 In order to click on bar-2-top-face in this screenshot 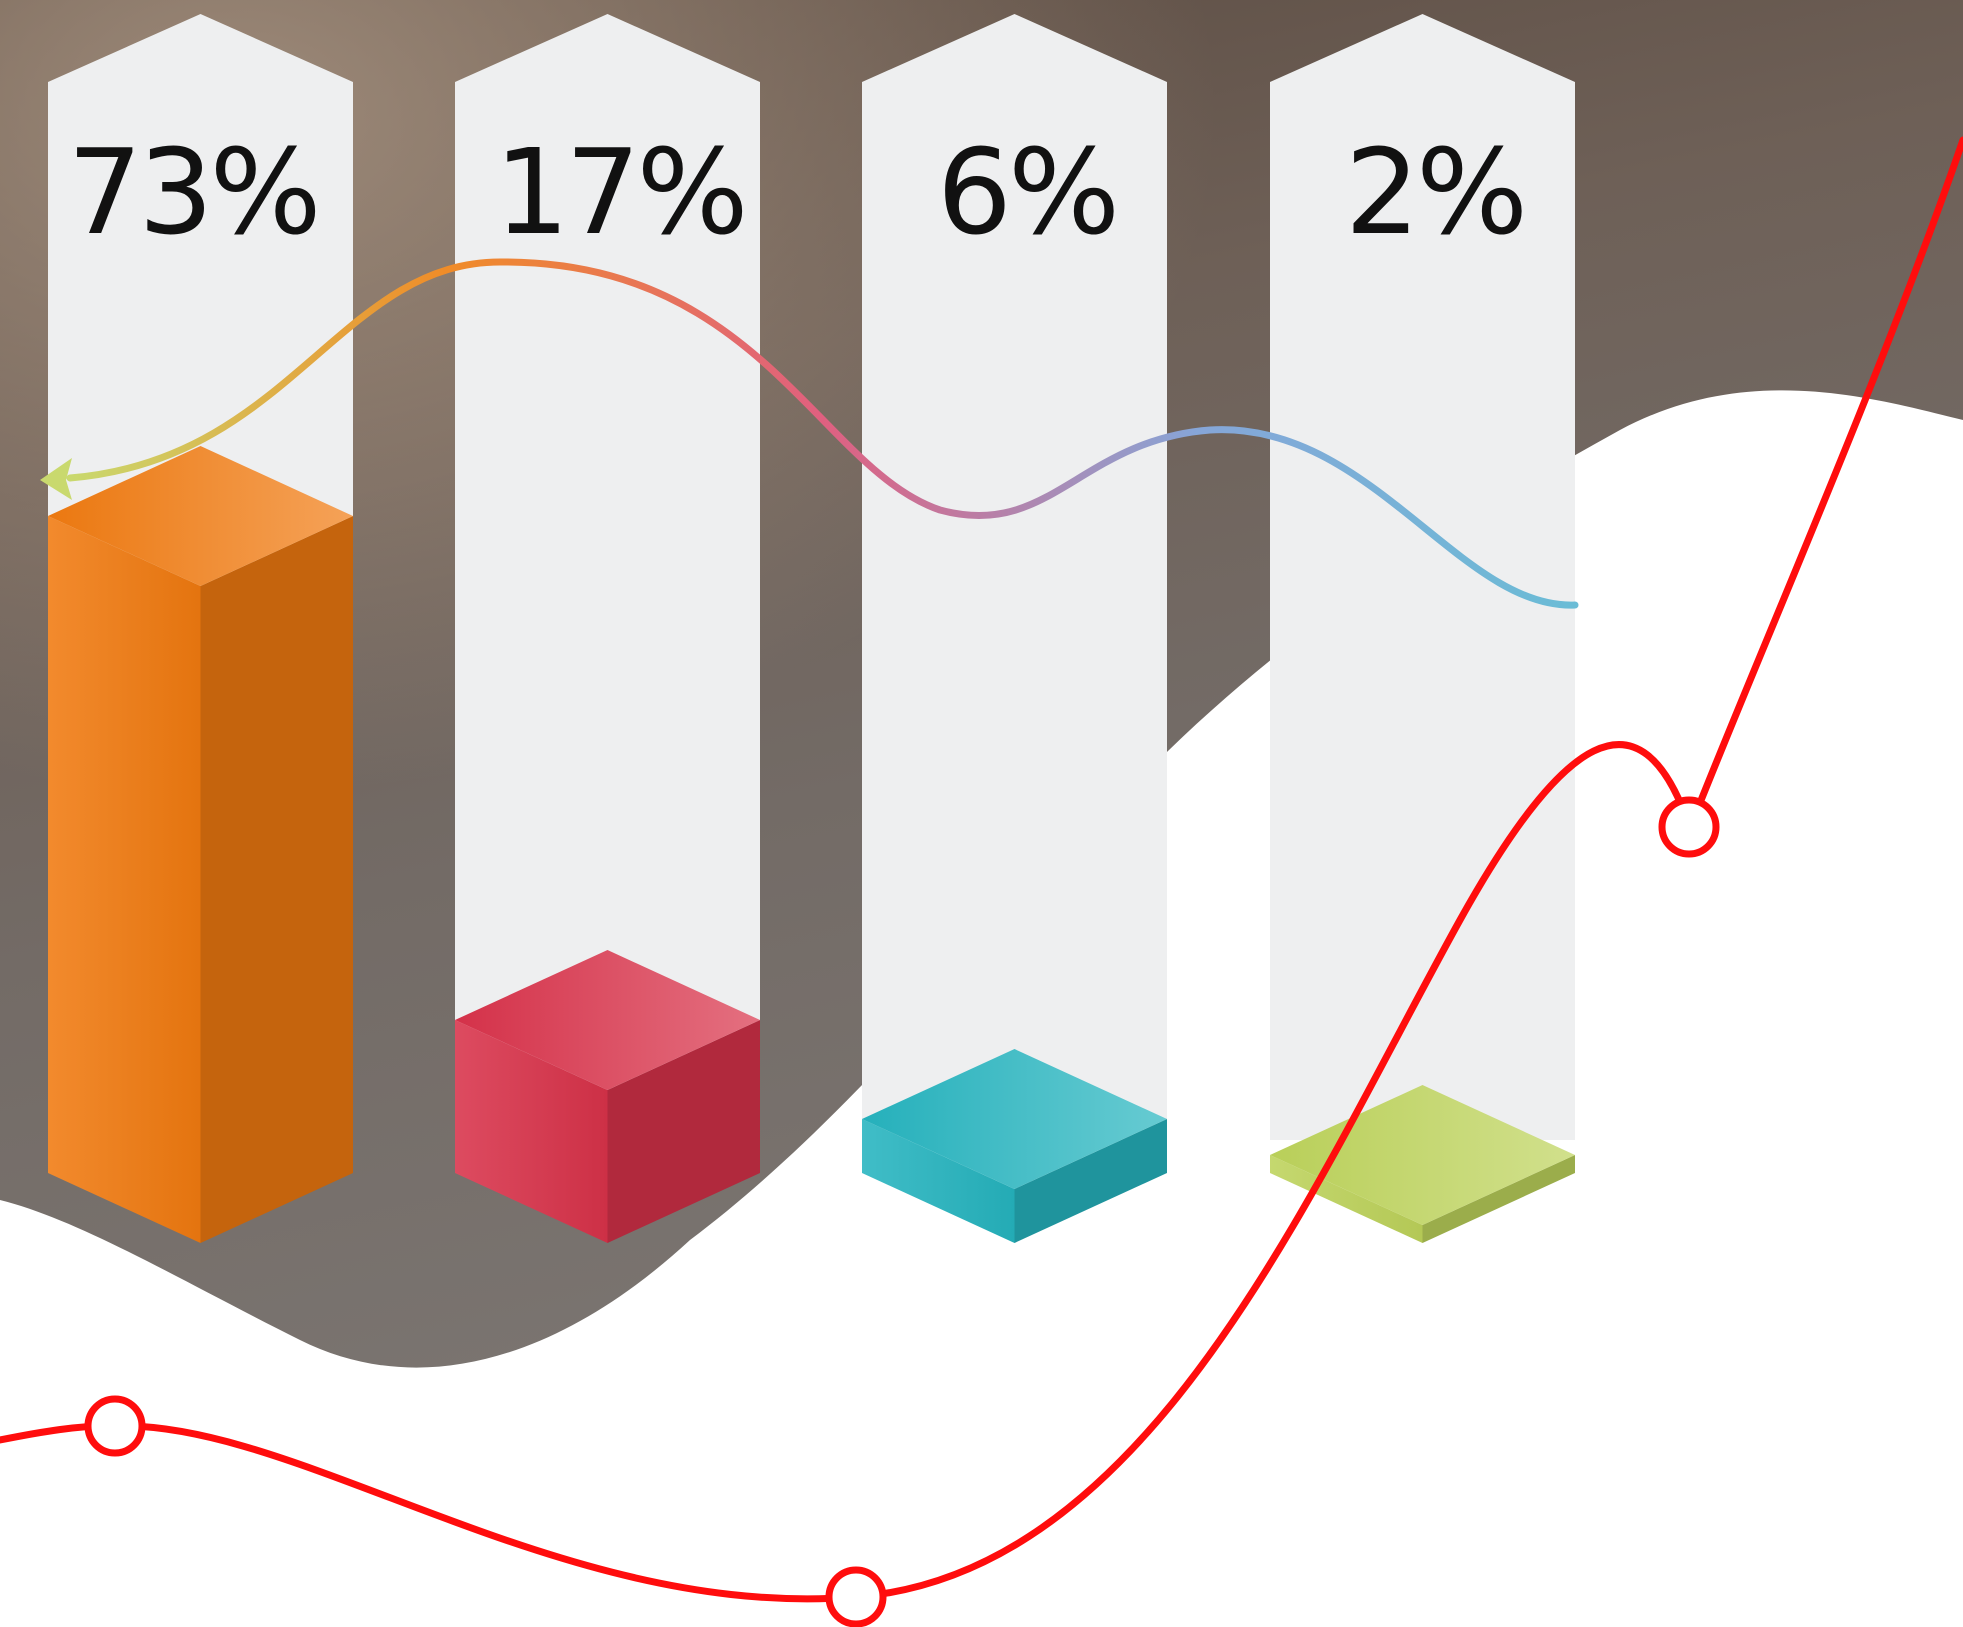, I will do `click(607, 1020)`.